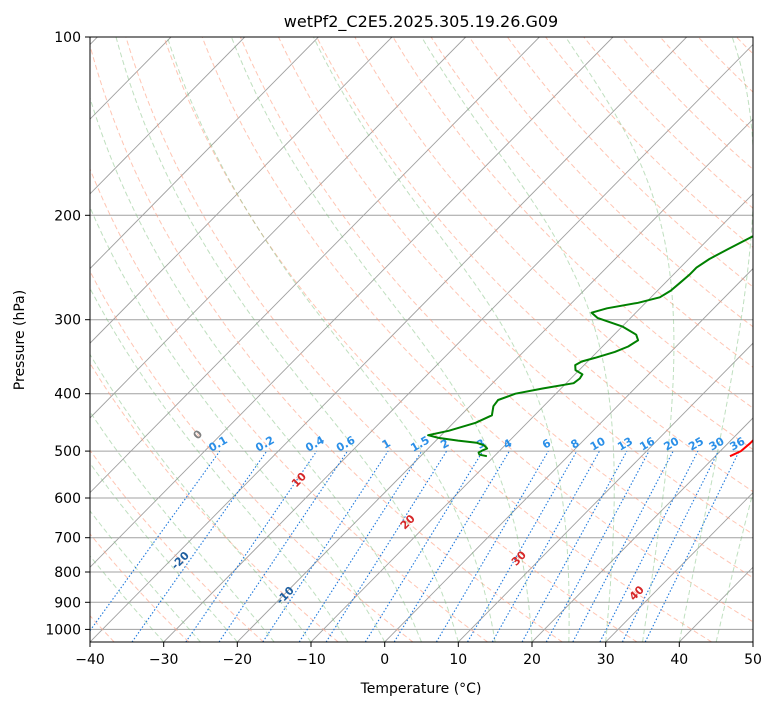 Image resolution: width=775 pixels, height=708 pixels. Describe the element at coordinates (67, 539) in the screenshot. I see `y-tick-label: 700` at that location.